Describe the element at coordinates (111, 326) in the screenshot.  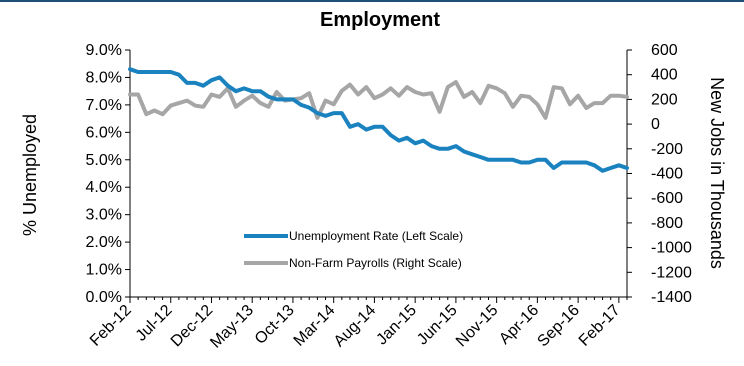
I see `x-tick-label: Feb-12` at that location.